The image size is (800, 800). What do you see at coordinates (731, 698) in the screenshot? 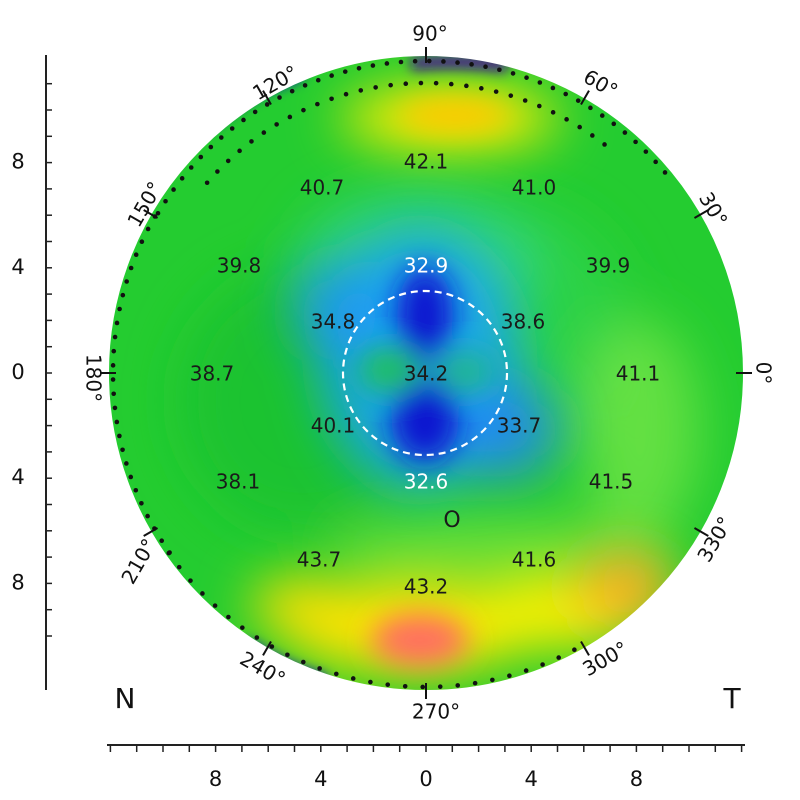
I see `temporal-label: T` at bounding box center [731, 698].